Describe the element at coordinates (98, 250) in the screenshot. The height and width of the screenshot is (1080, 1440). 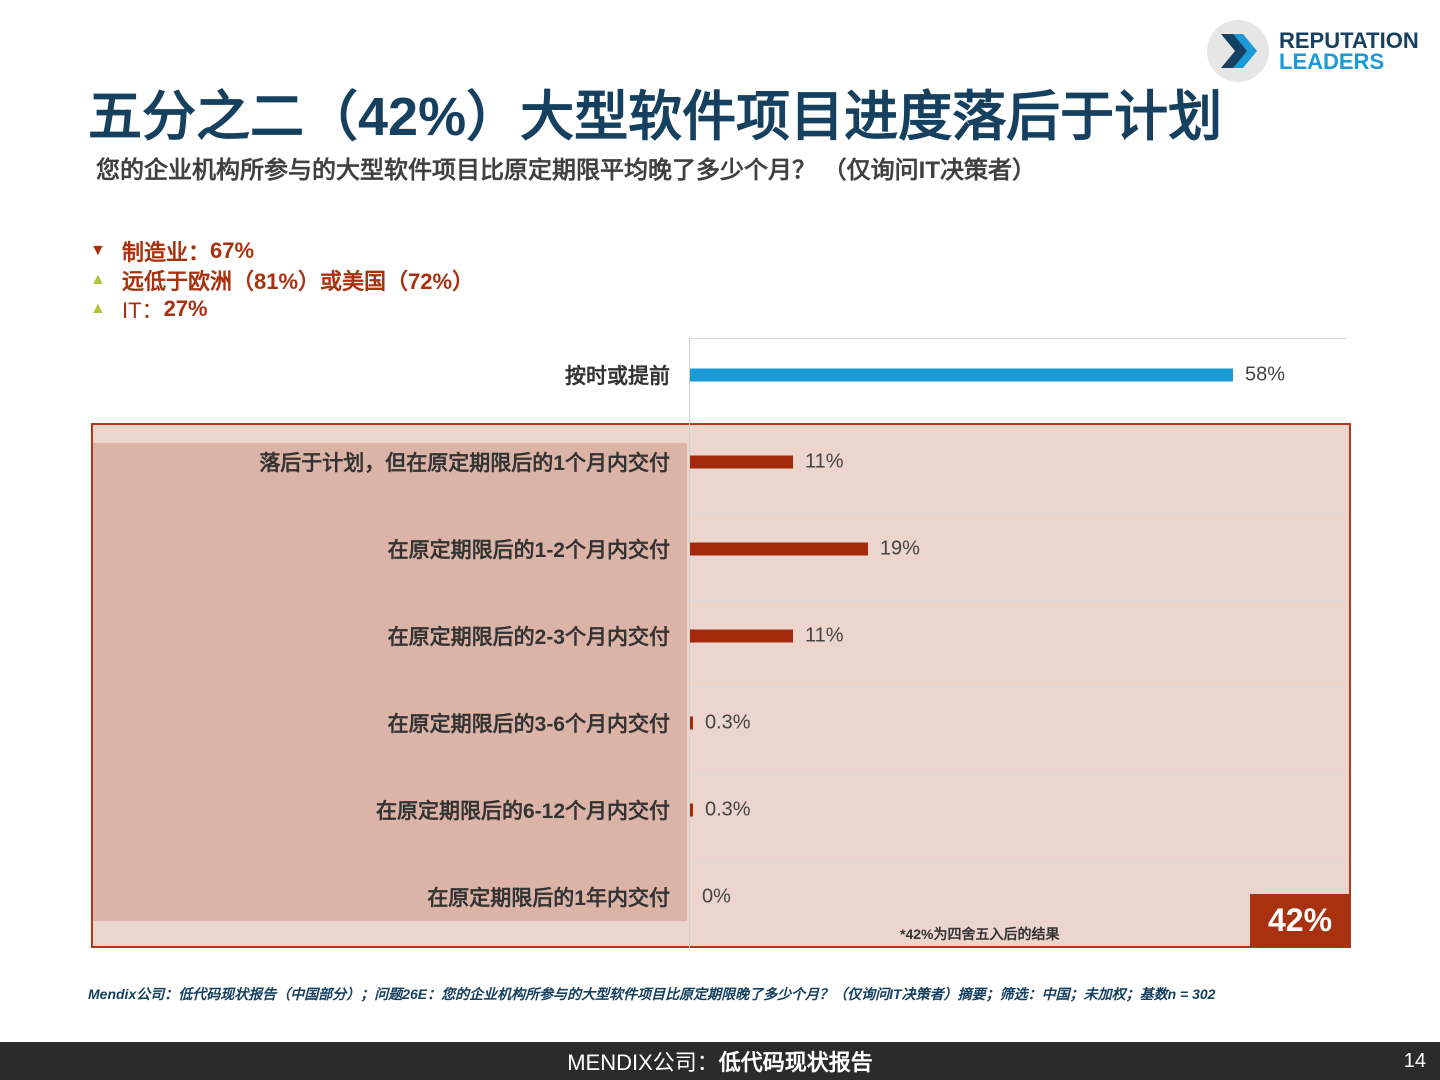
I see `triangle-down-icon: ▼` at that location.